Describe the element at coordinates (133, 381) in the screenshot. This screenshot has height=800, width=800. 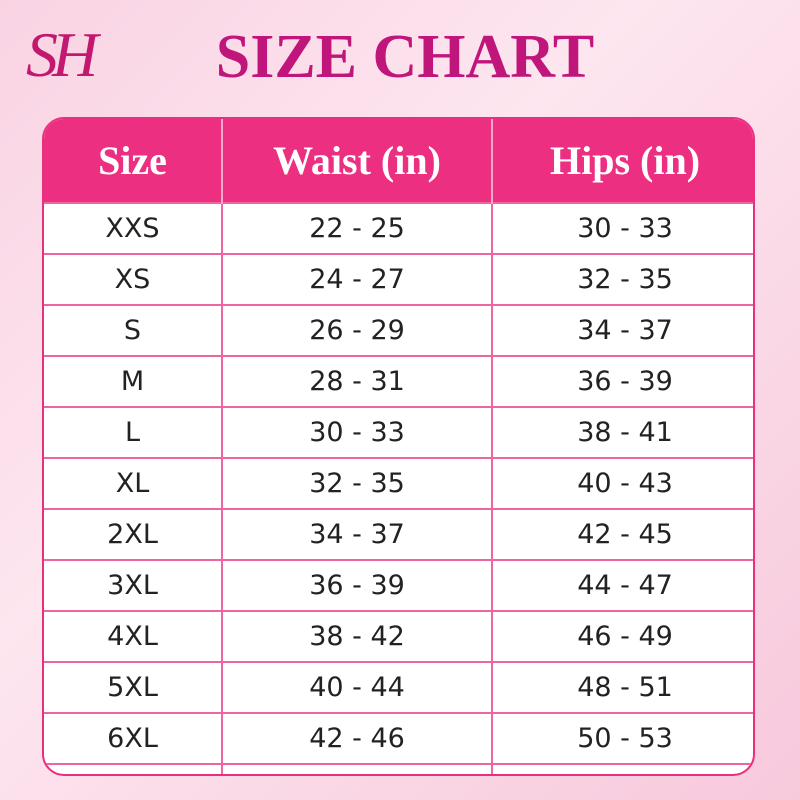
I see `table-cell: M` at that location.